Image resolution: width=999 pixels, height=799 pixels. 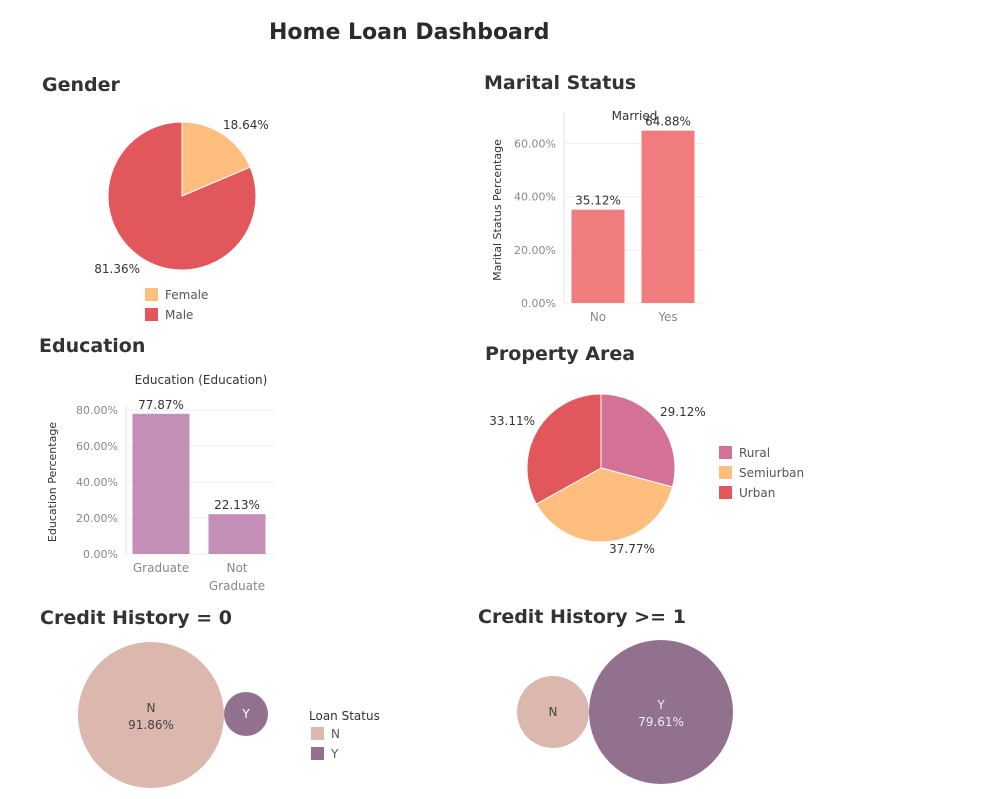 I want to click on credit1-section-title: Credit History >= 1, so click(x=582, y=617).